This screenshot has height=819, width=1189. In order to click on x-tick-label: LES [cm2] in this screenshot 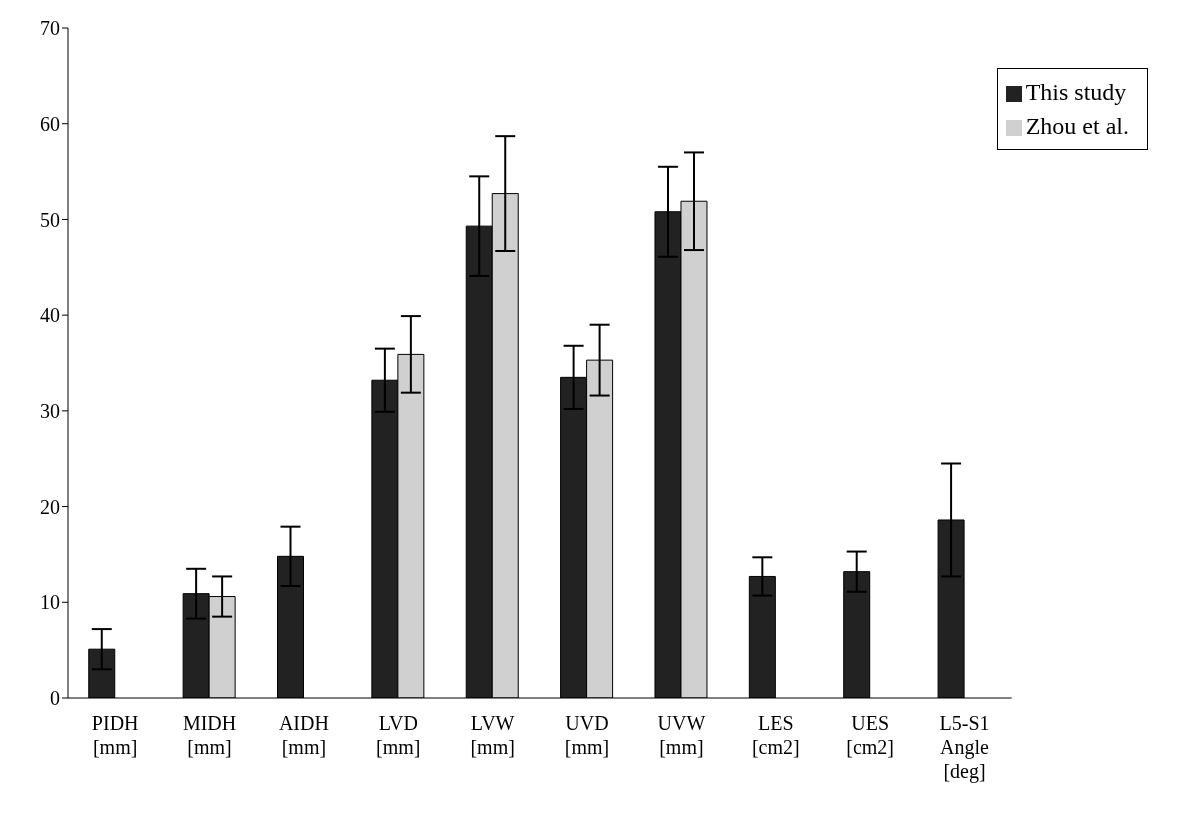, I will do `click(775, 735)`.